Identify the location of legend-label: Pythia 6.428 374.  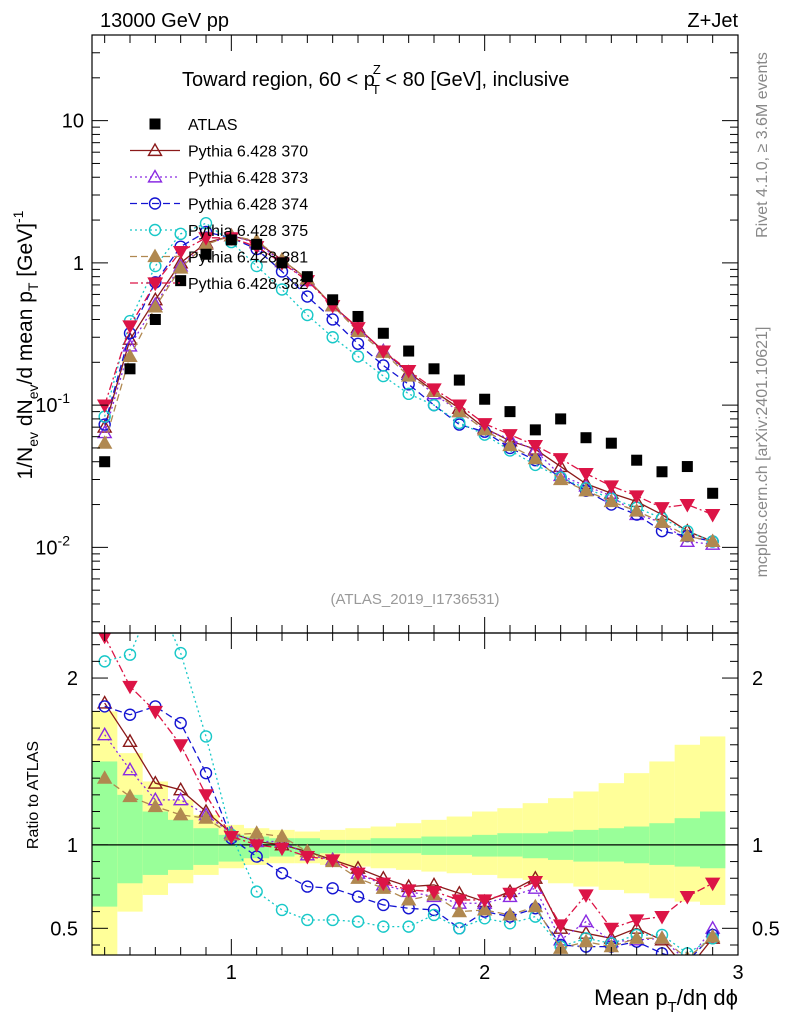
(248, 205).